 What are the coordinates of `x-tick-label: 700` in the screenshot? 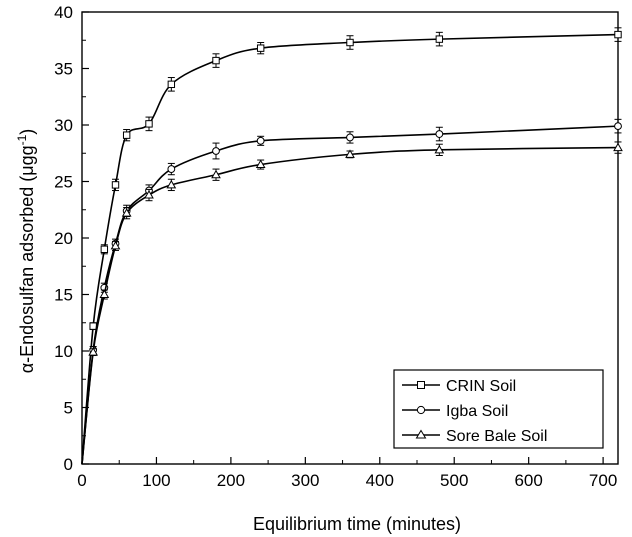 It's located at (603, 480).